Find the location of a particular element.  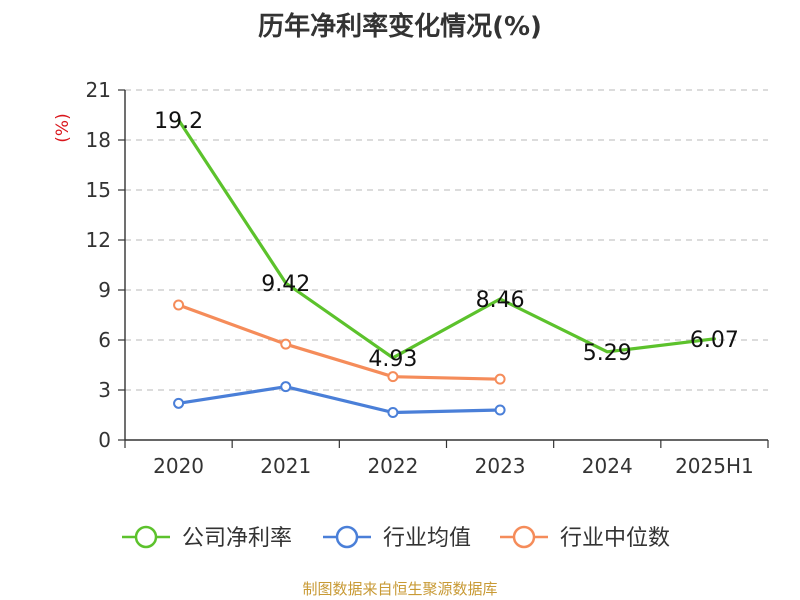

data-label-0-1: 9.42 is located at coordinates (285, 284).